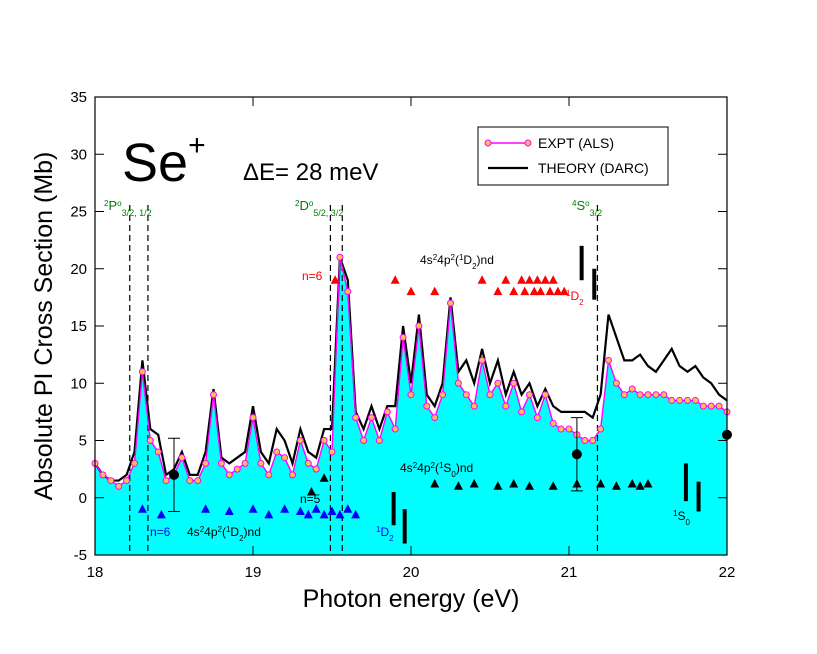 Image resolution: width=817 pixels, height=654 pixels. I want to click on t: S, so click(447, 468).